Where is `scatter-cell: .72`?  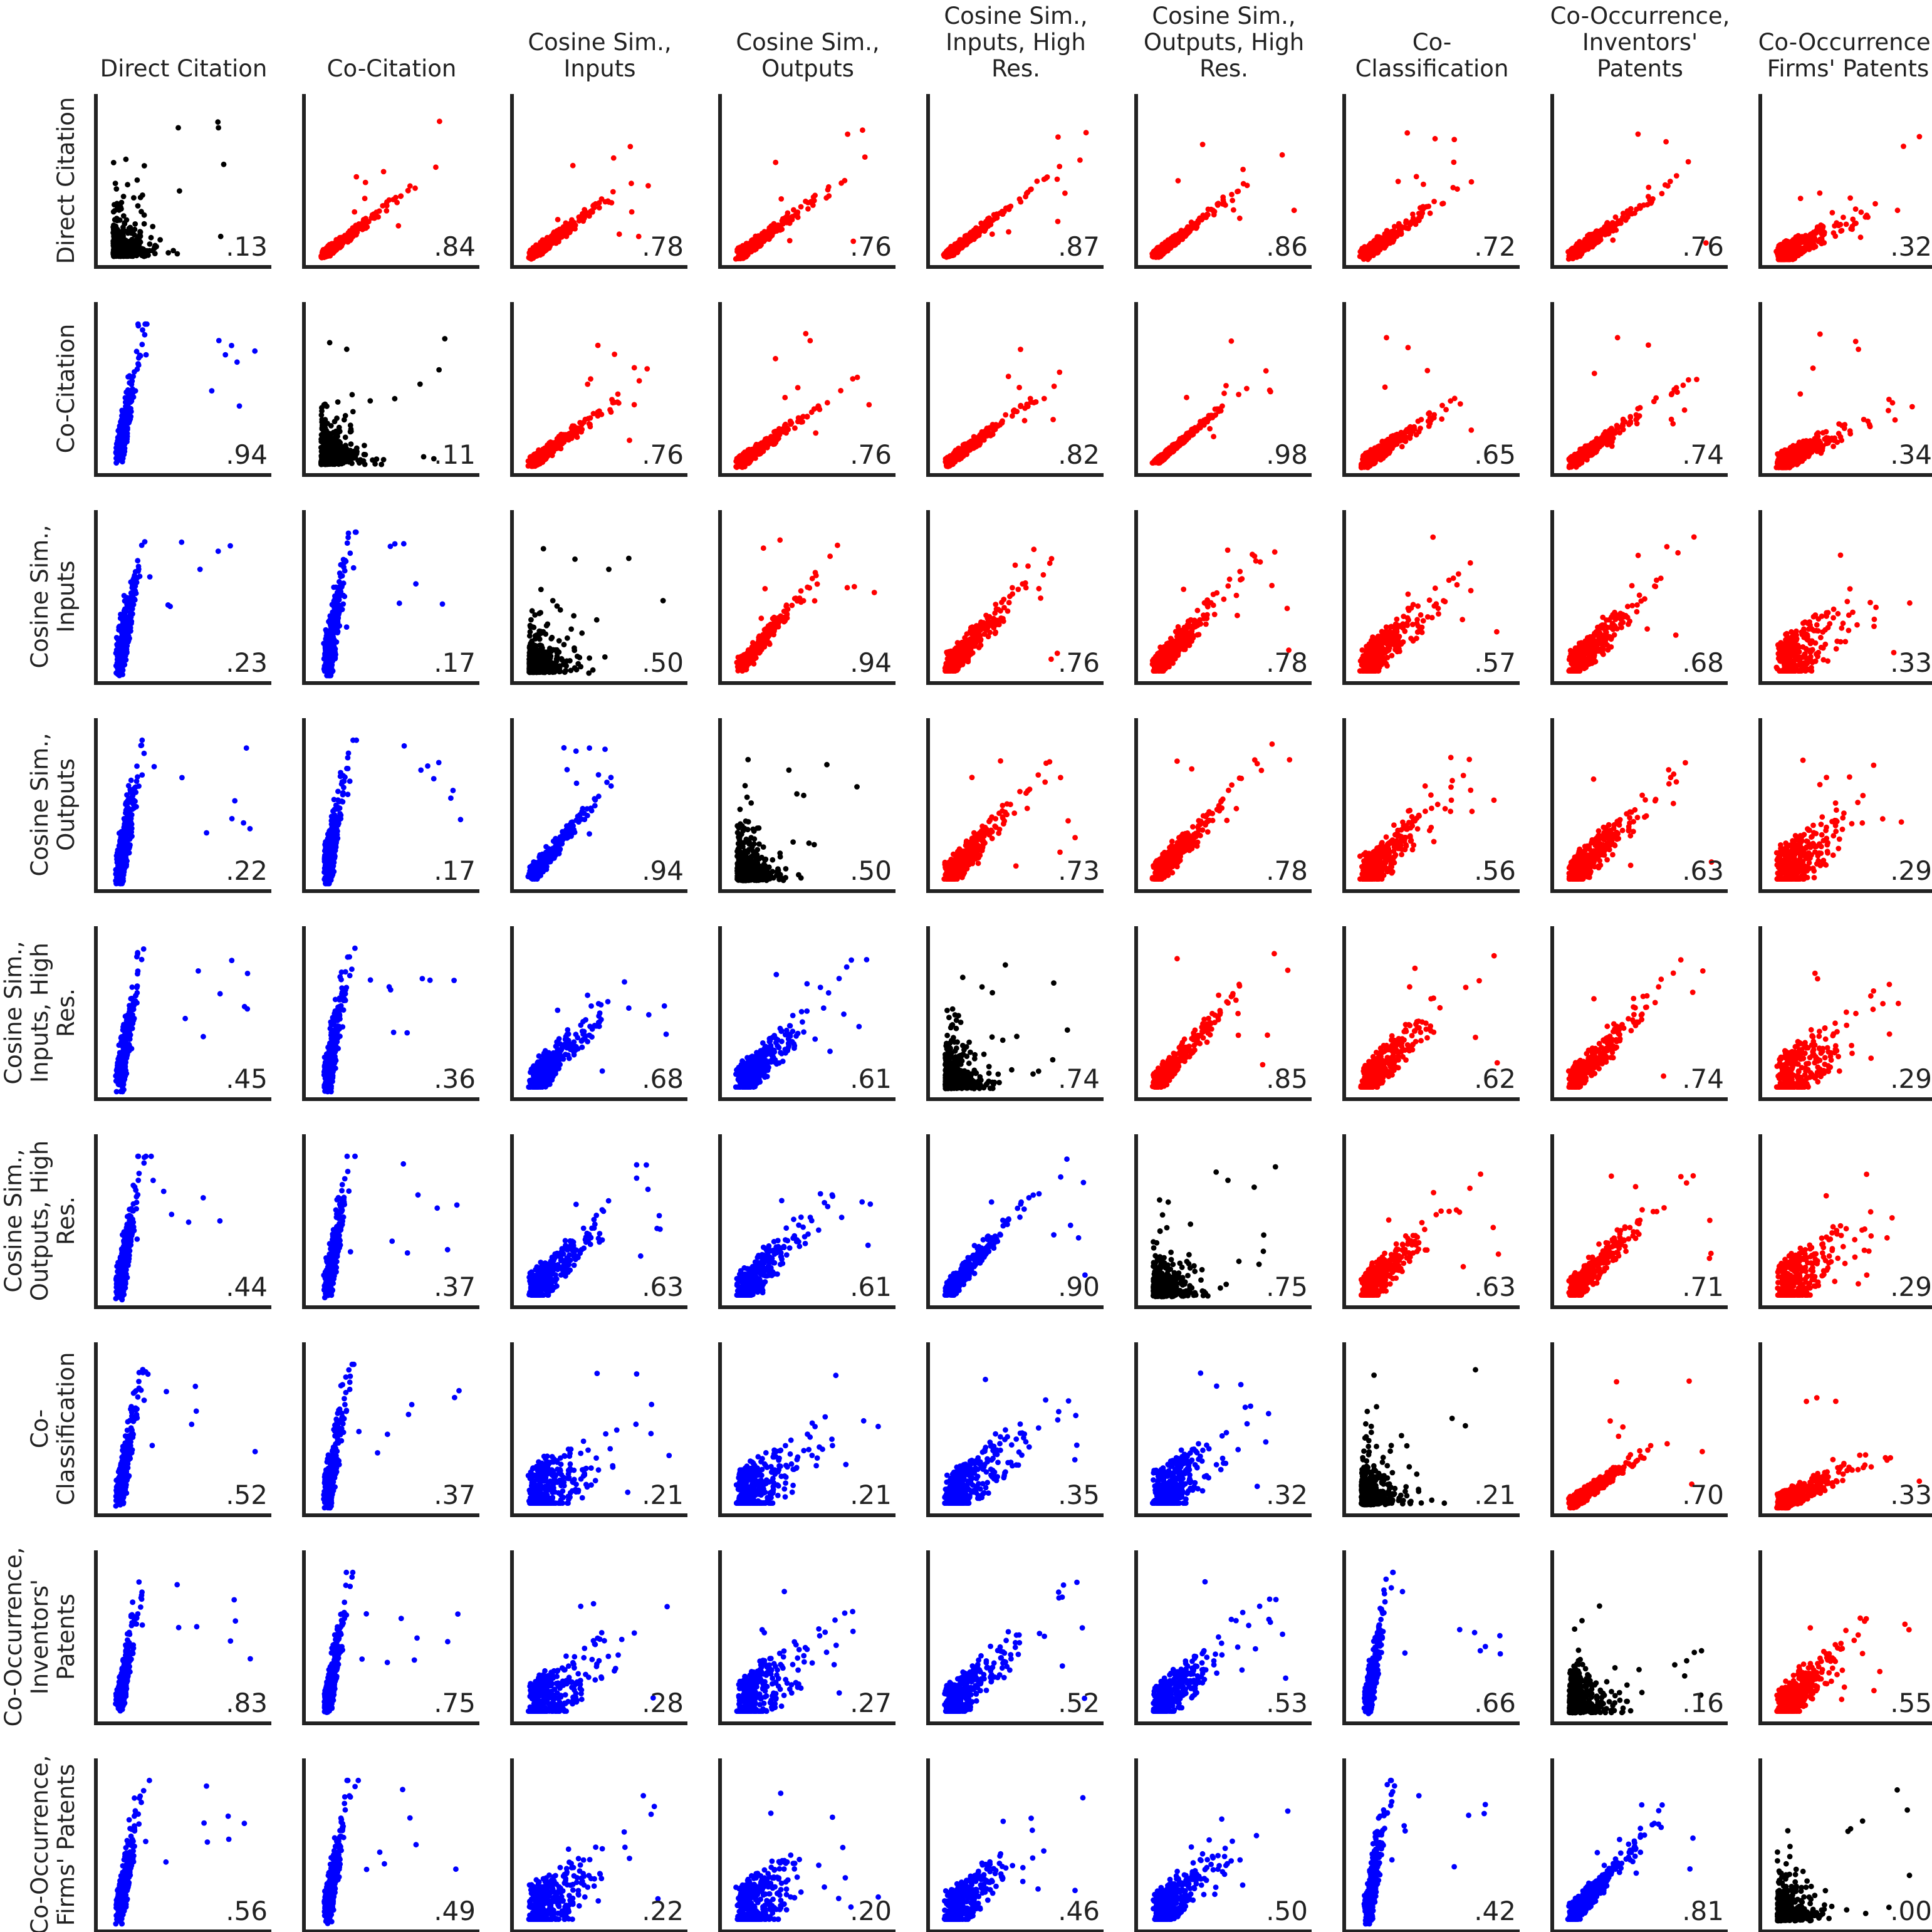 scatter-cell: .72 is located at coordinates (1431, 181).